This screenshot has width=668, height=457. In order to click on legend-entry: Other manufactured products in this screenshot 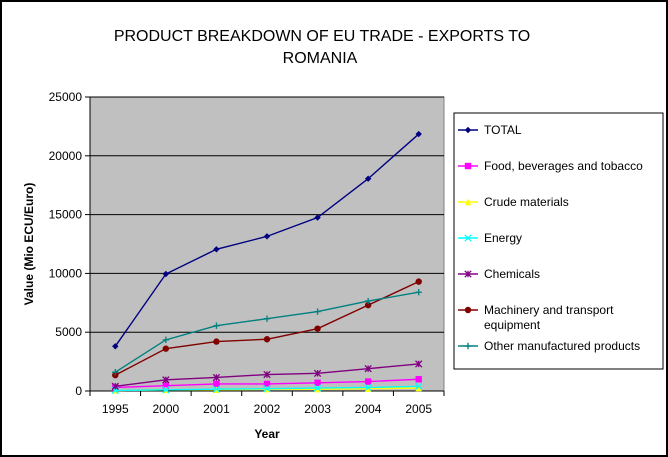, I will do `click(549, 346)`.